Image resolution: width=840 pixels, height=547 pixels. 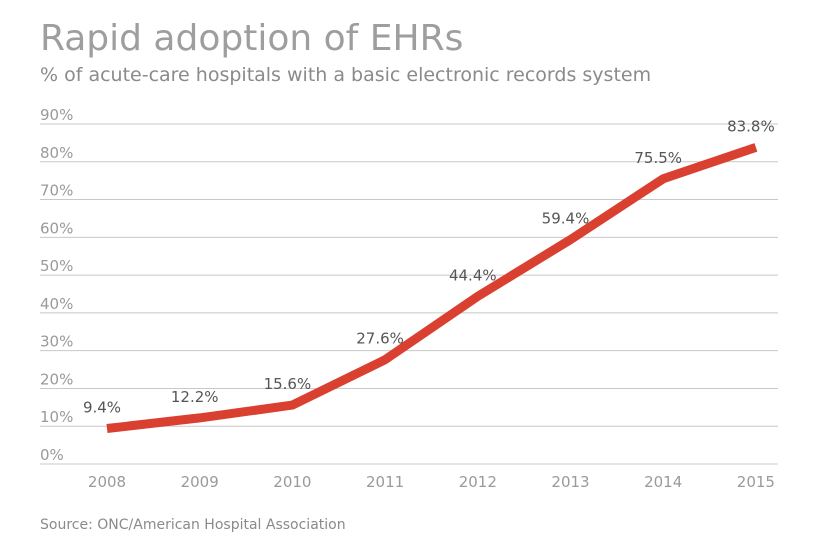 I want to click on y-tick-label: 30%, so click(x=56, y=342).